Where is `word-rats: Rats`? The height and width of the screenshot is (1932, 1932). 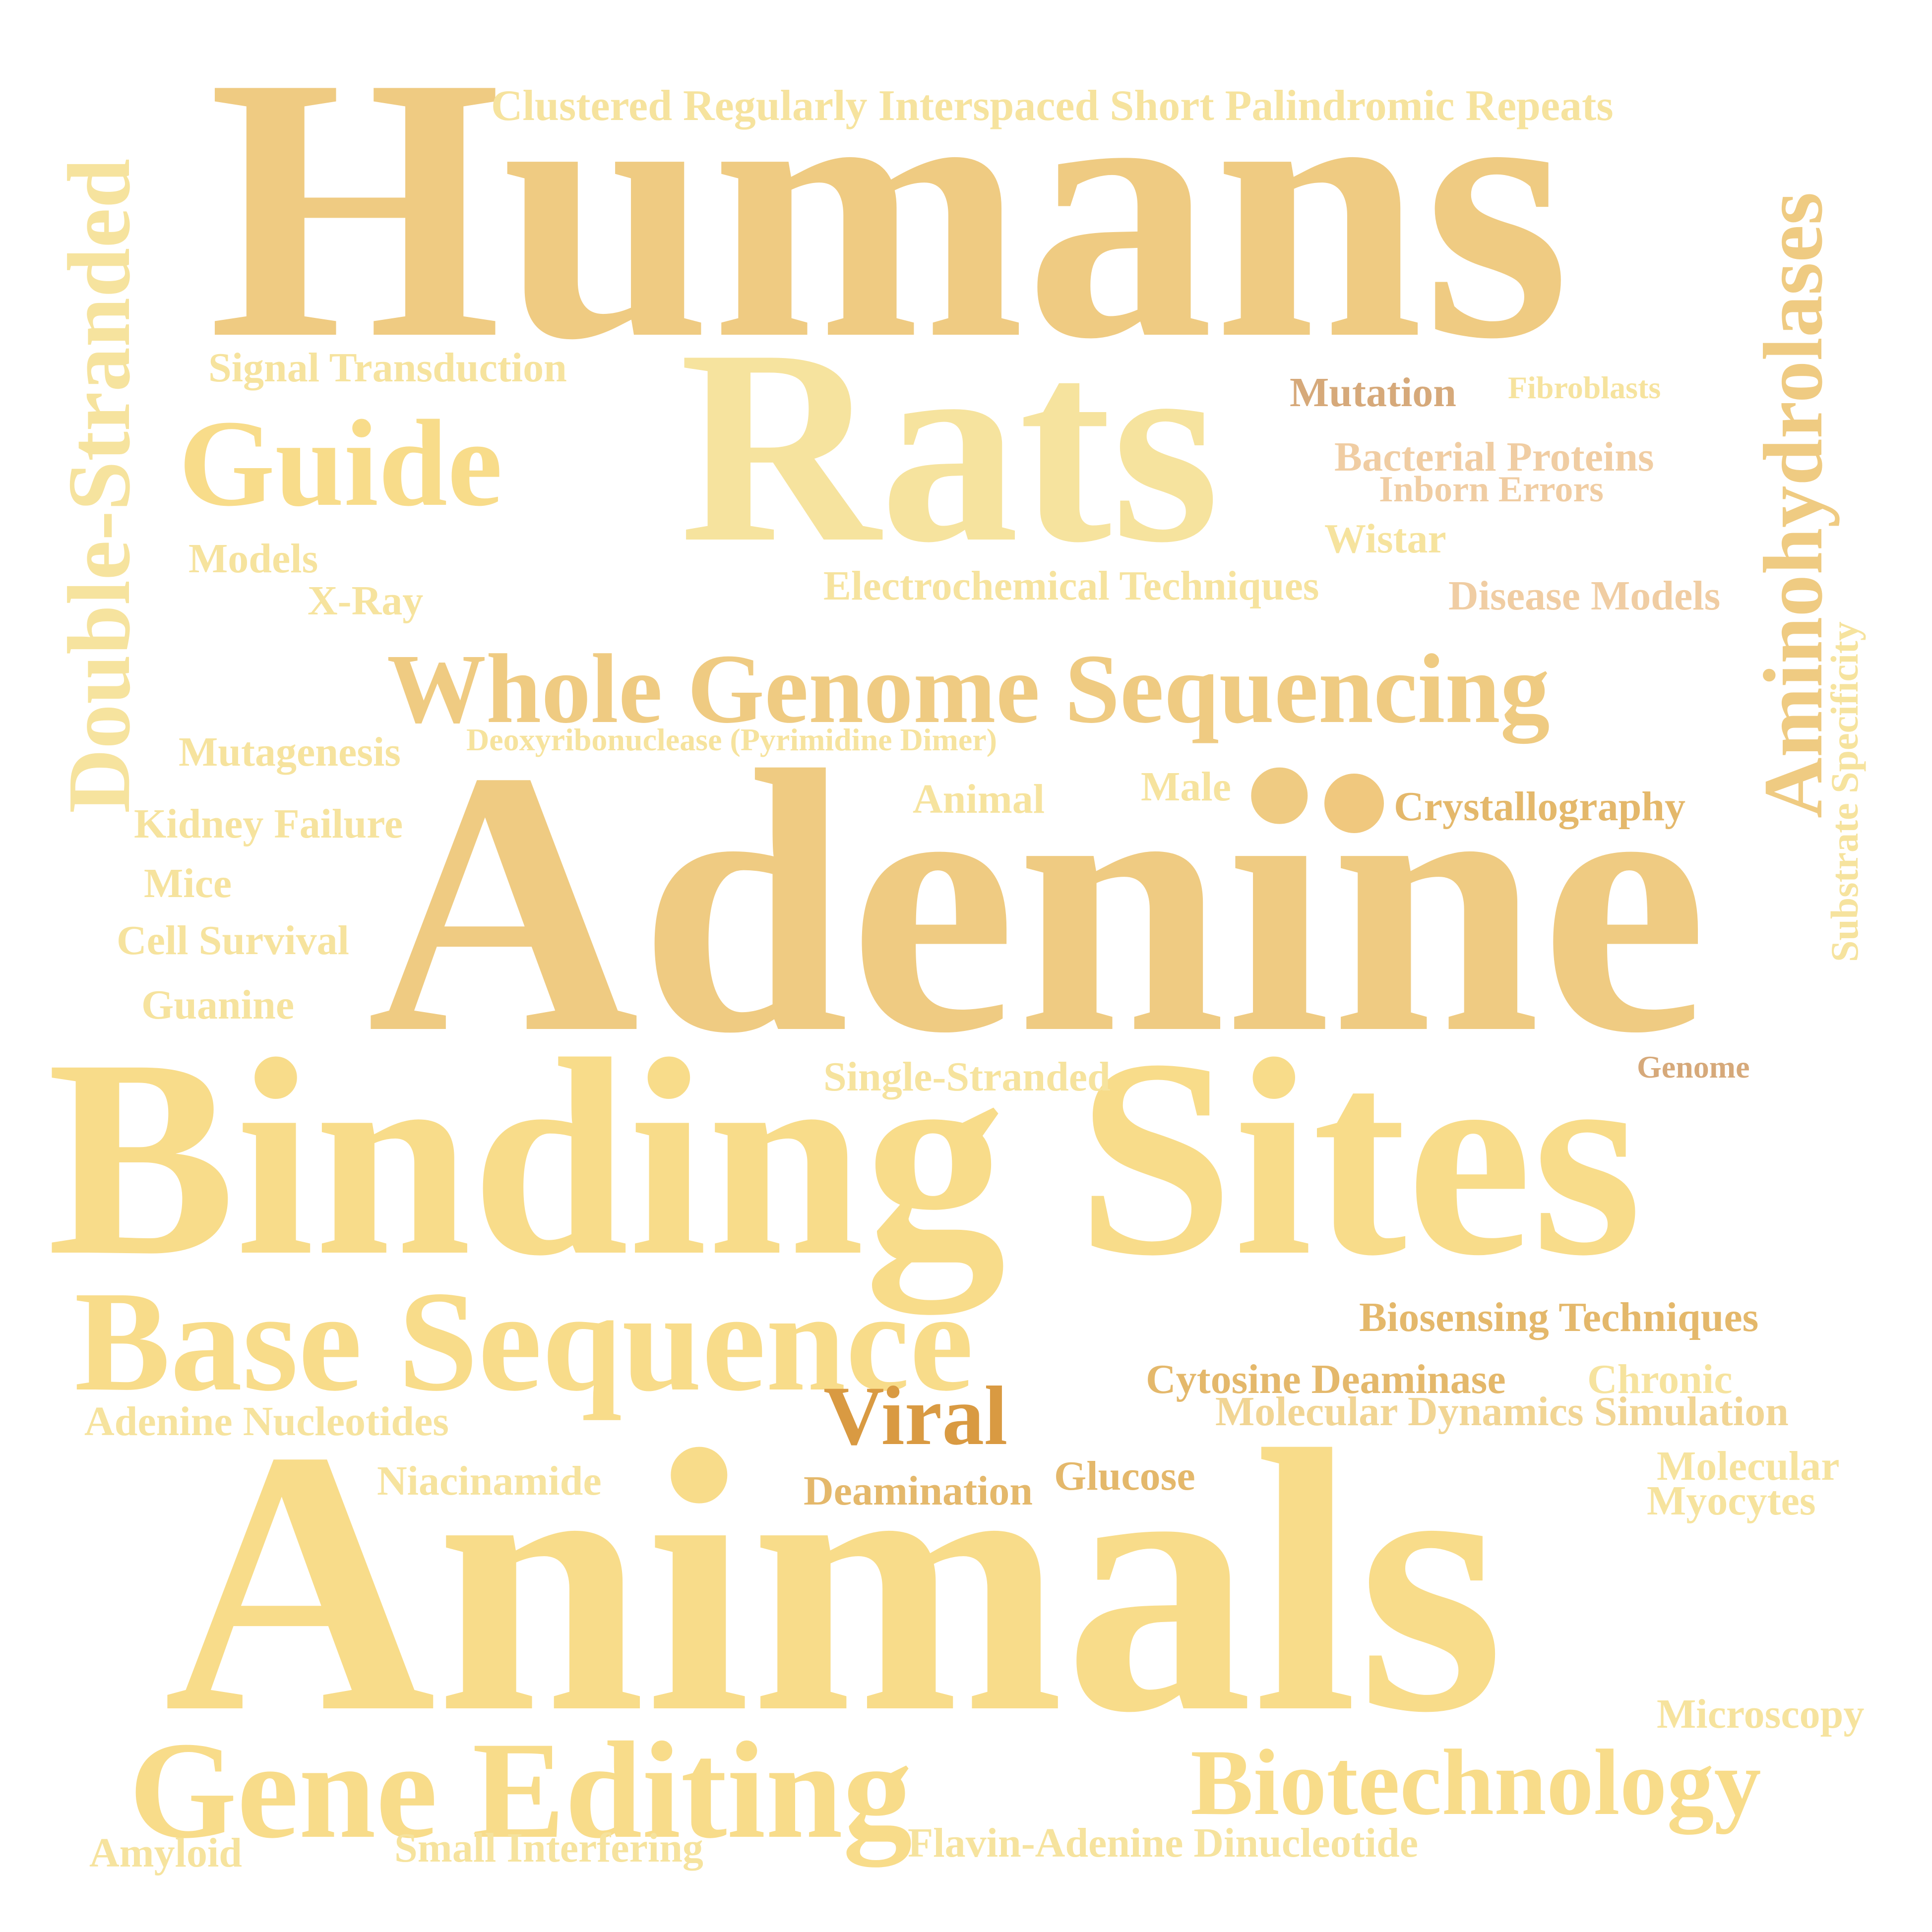 word-rats: Rats is located at coordinates (950, 446).